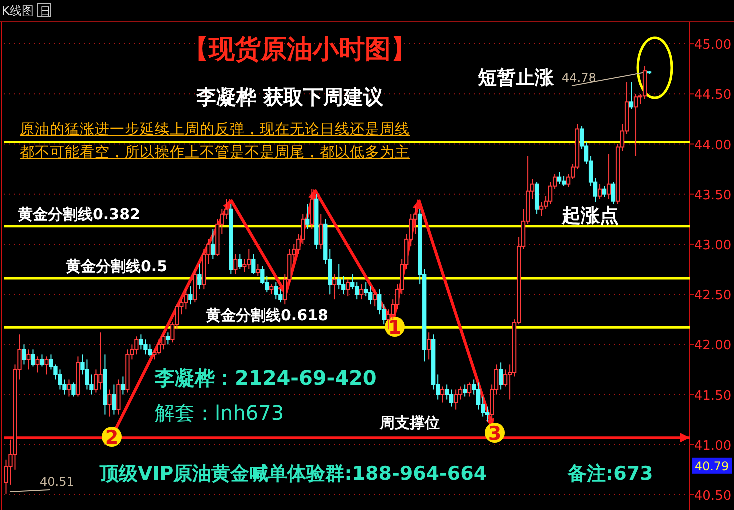 The image size is (734, 510). Describe the element at coordinates (290, 97) in the screenshot. I see `text: 李凝桦 获取下周建议` at that location.